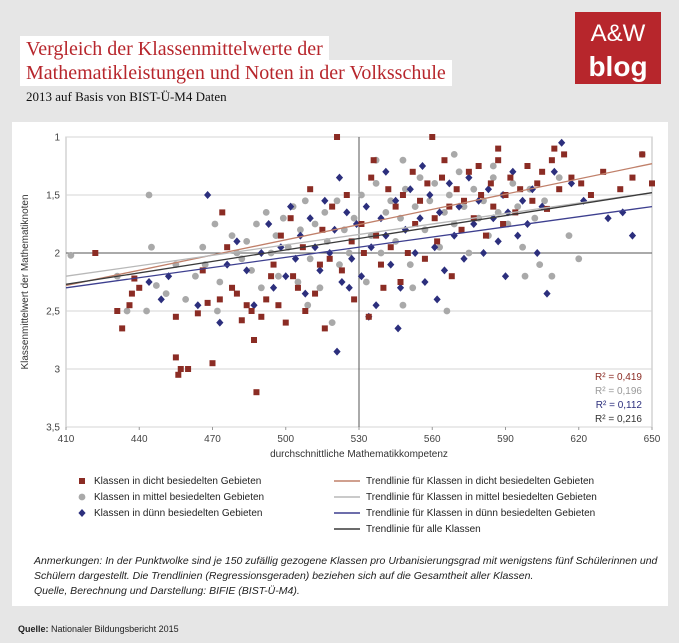 The width and height of the screenshot is (679, 643). Describe the element at coordinates (53, 196) in the screenshot. I see `y-tick-label: 1,5` at that location.